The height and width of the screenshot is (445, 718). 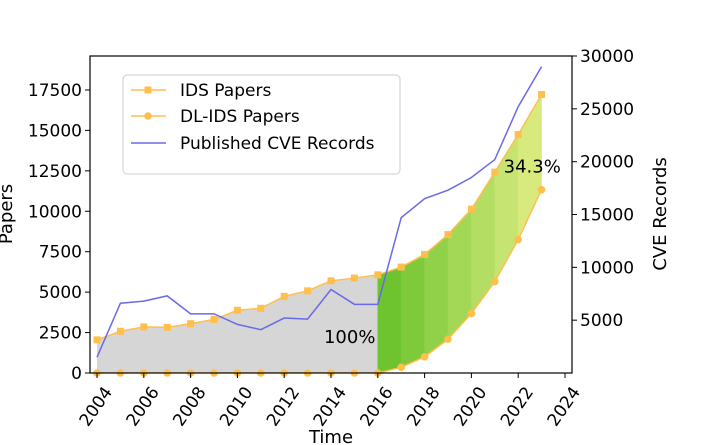 What do you see at coordinates (148, 90) in the screenshot?
I see `legend-marker-ids` at bounding box center [148, 90].